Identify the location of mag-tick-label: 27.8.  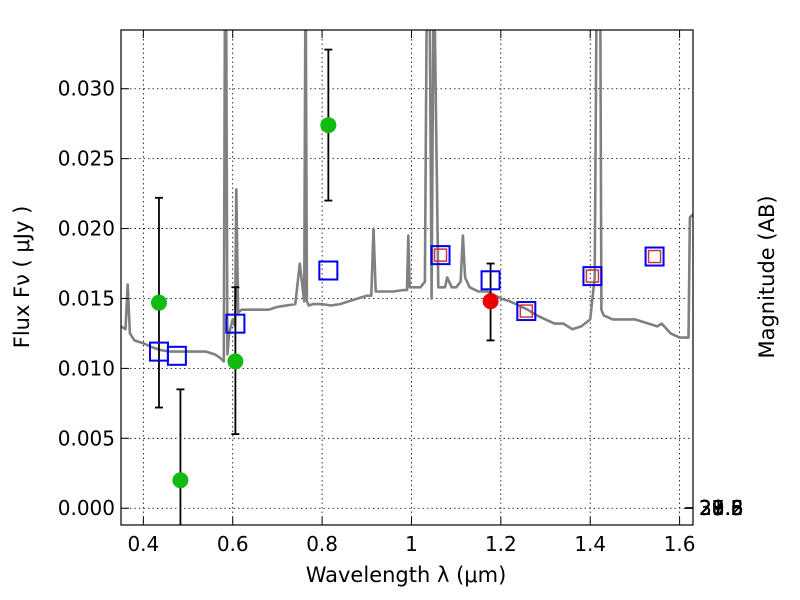
(721, 508).